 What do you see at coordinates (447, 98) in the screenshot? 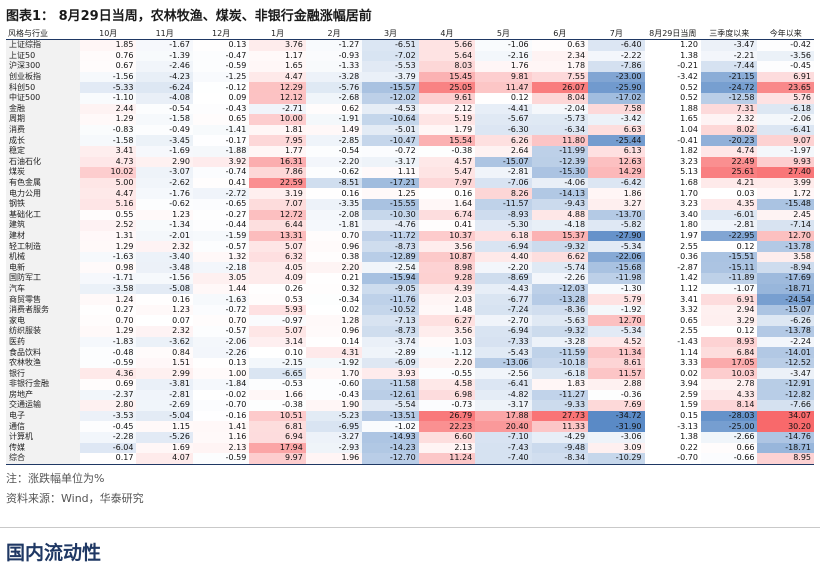
I see `value-cell: 9.61` at bounding box center [447, 98].